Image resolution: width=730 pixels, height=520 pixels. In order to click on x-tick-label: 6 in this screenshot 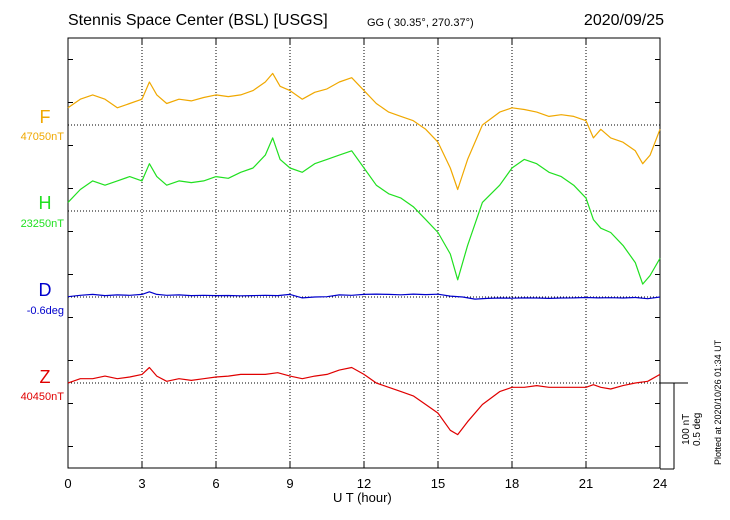, I will do `click(215, 483)`.